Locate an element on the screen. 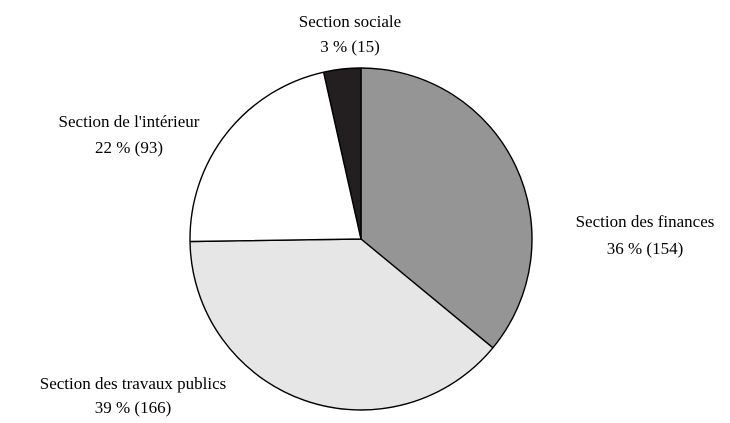  slice-label-finances: Section des finances is located at coordinates (645, 221).